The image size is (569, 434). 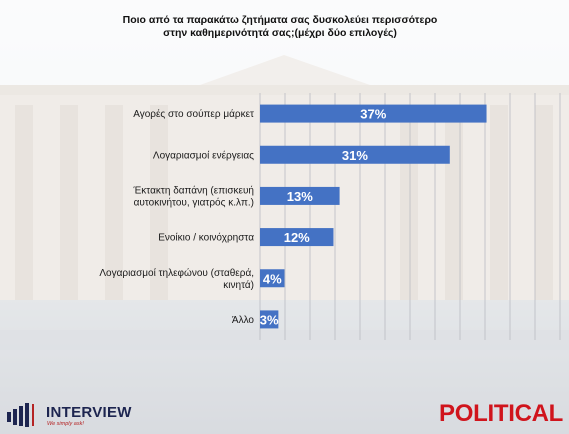 I want to click on category-label: Ενοίκιο / κοινόχρηστα, so click(x=206, y=238).